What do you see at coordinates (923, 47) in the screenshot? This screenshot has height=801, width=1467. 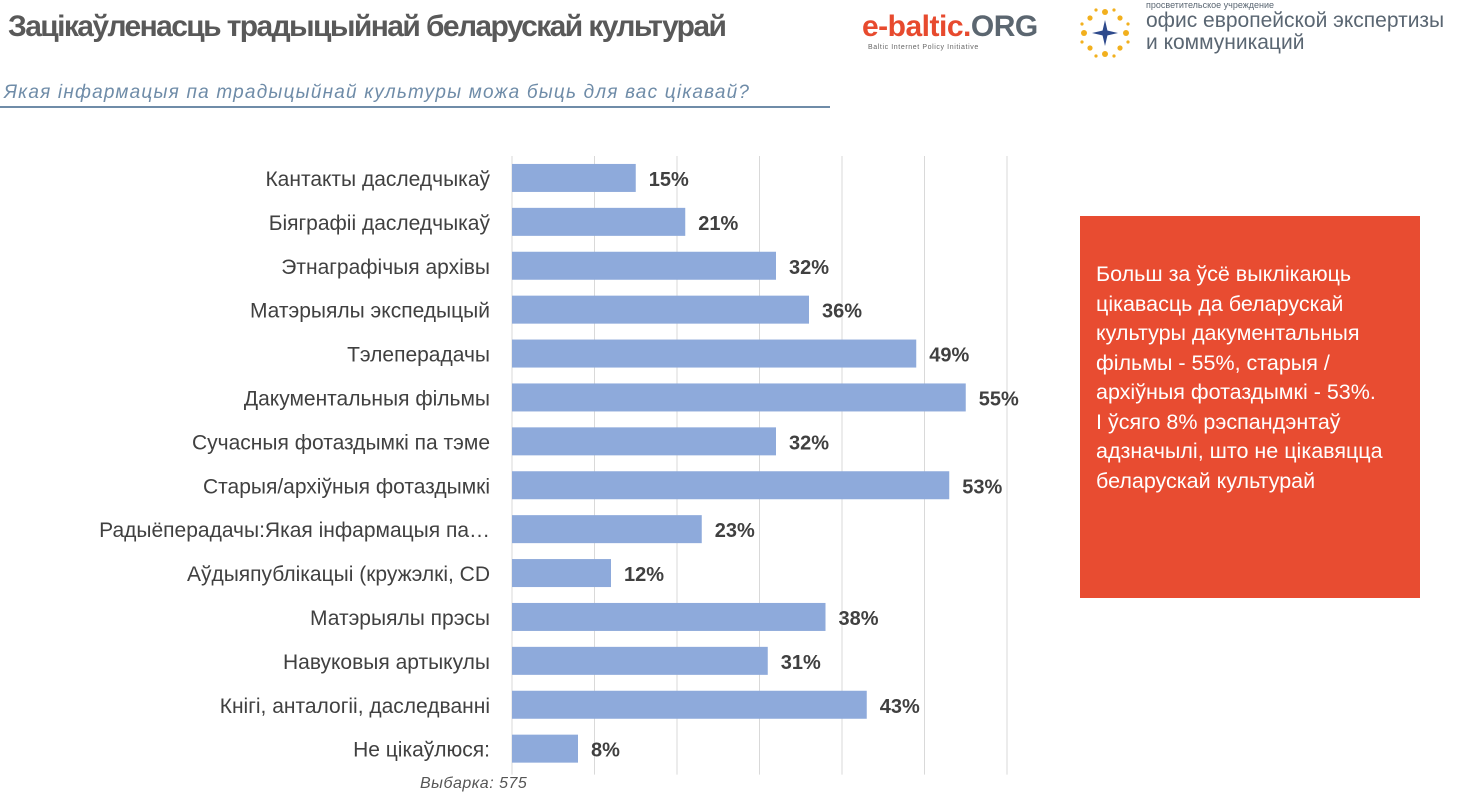 I see `ebaltic-tagline: Baltic Internet Policy Initiative` at bounding box center [923, 47].